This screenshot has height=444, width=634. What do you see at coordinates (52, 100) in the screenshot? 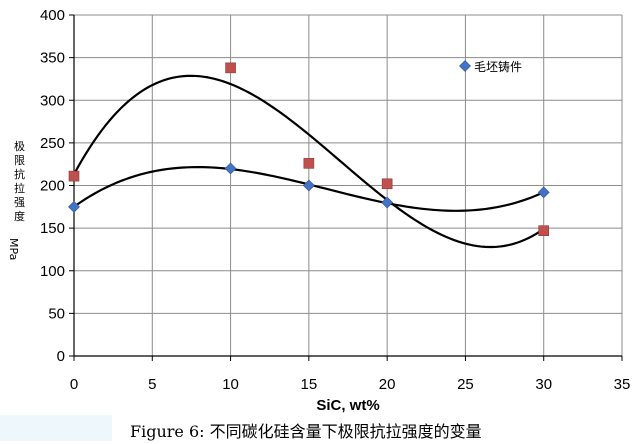
I see `y-tick-label: 300` at bounding box center [52, 100].